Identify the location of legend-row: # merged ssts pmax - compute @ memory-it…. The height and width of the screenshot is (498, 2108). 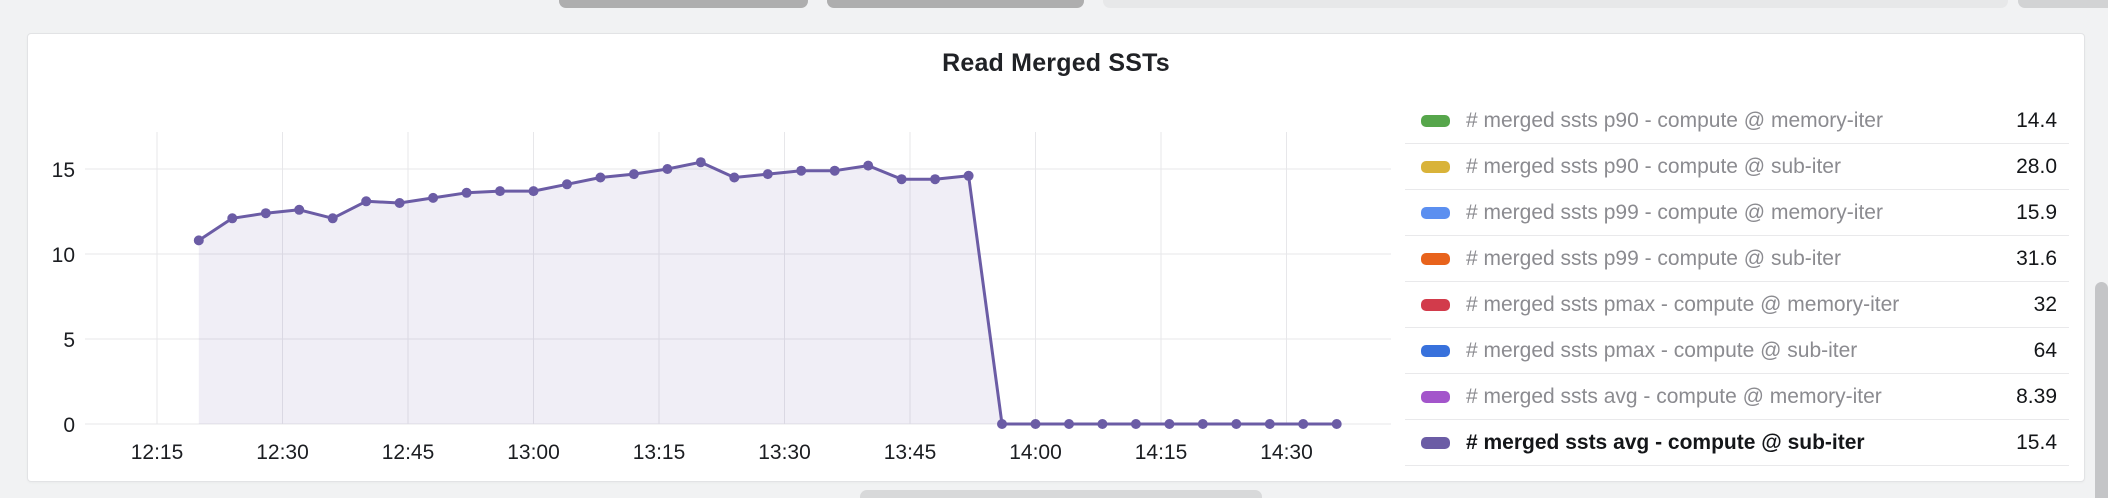
(1737, 305).